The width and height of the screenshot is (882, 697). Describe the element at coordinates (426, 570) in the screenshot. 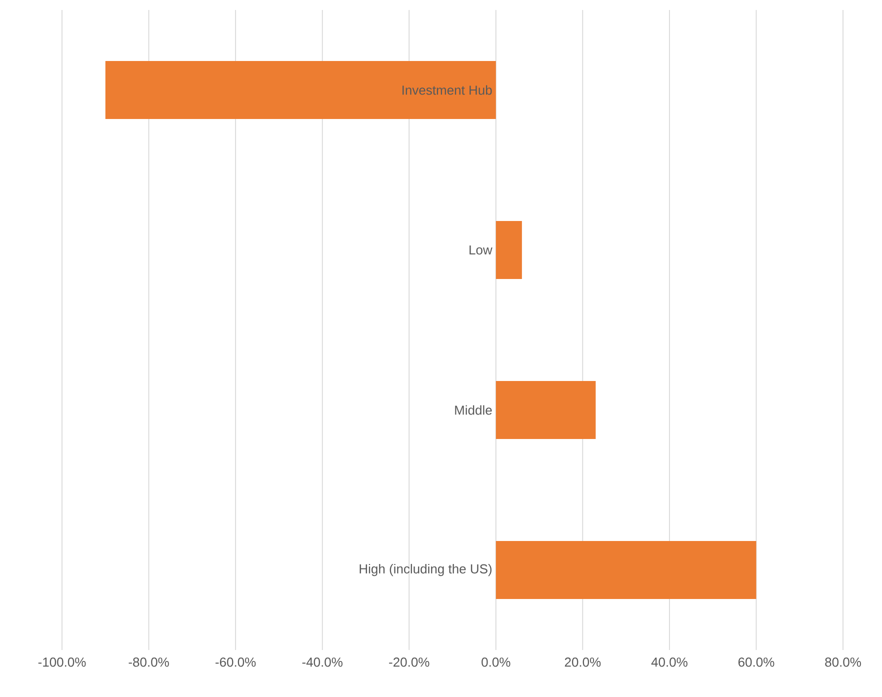

I see `y-tick-label: High (including the US)` at that location.